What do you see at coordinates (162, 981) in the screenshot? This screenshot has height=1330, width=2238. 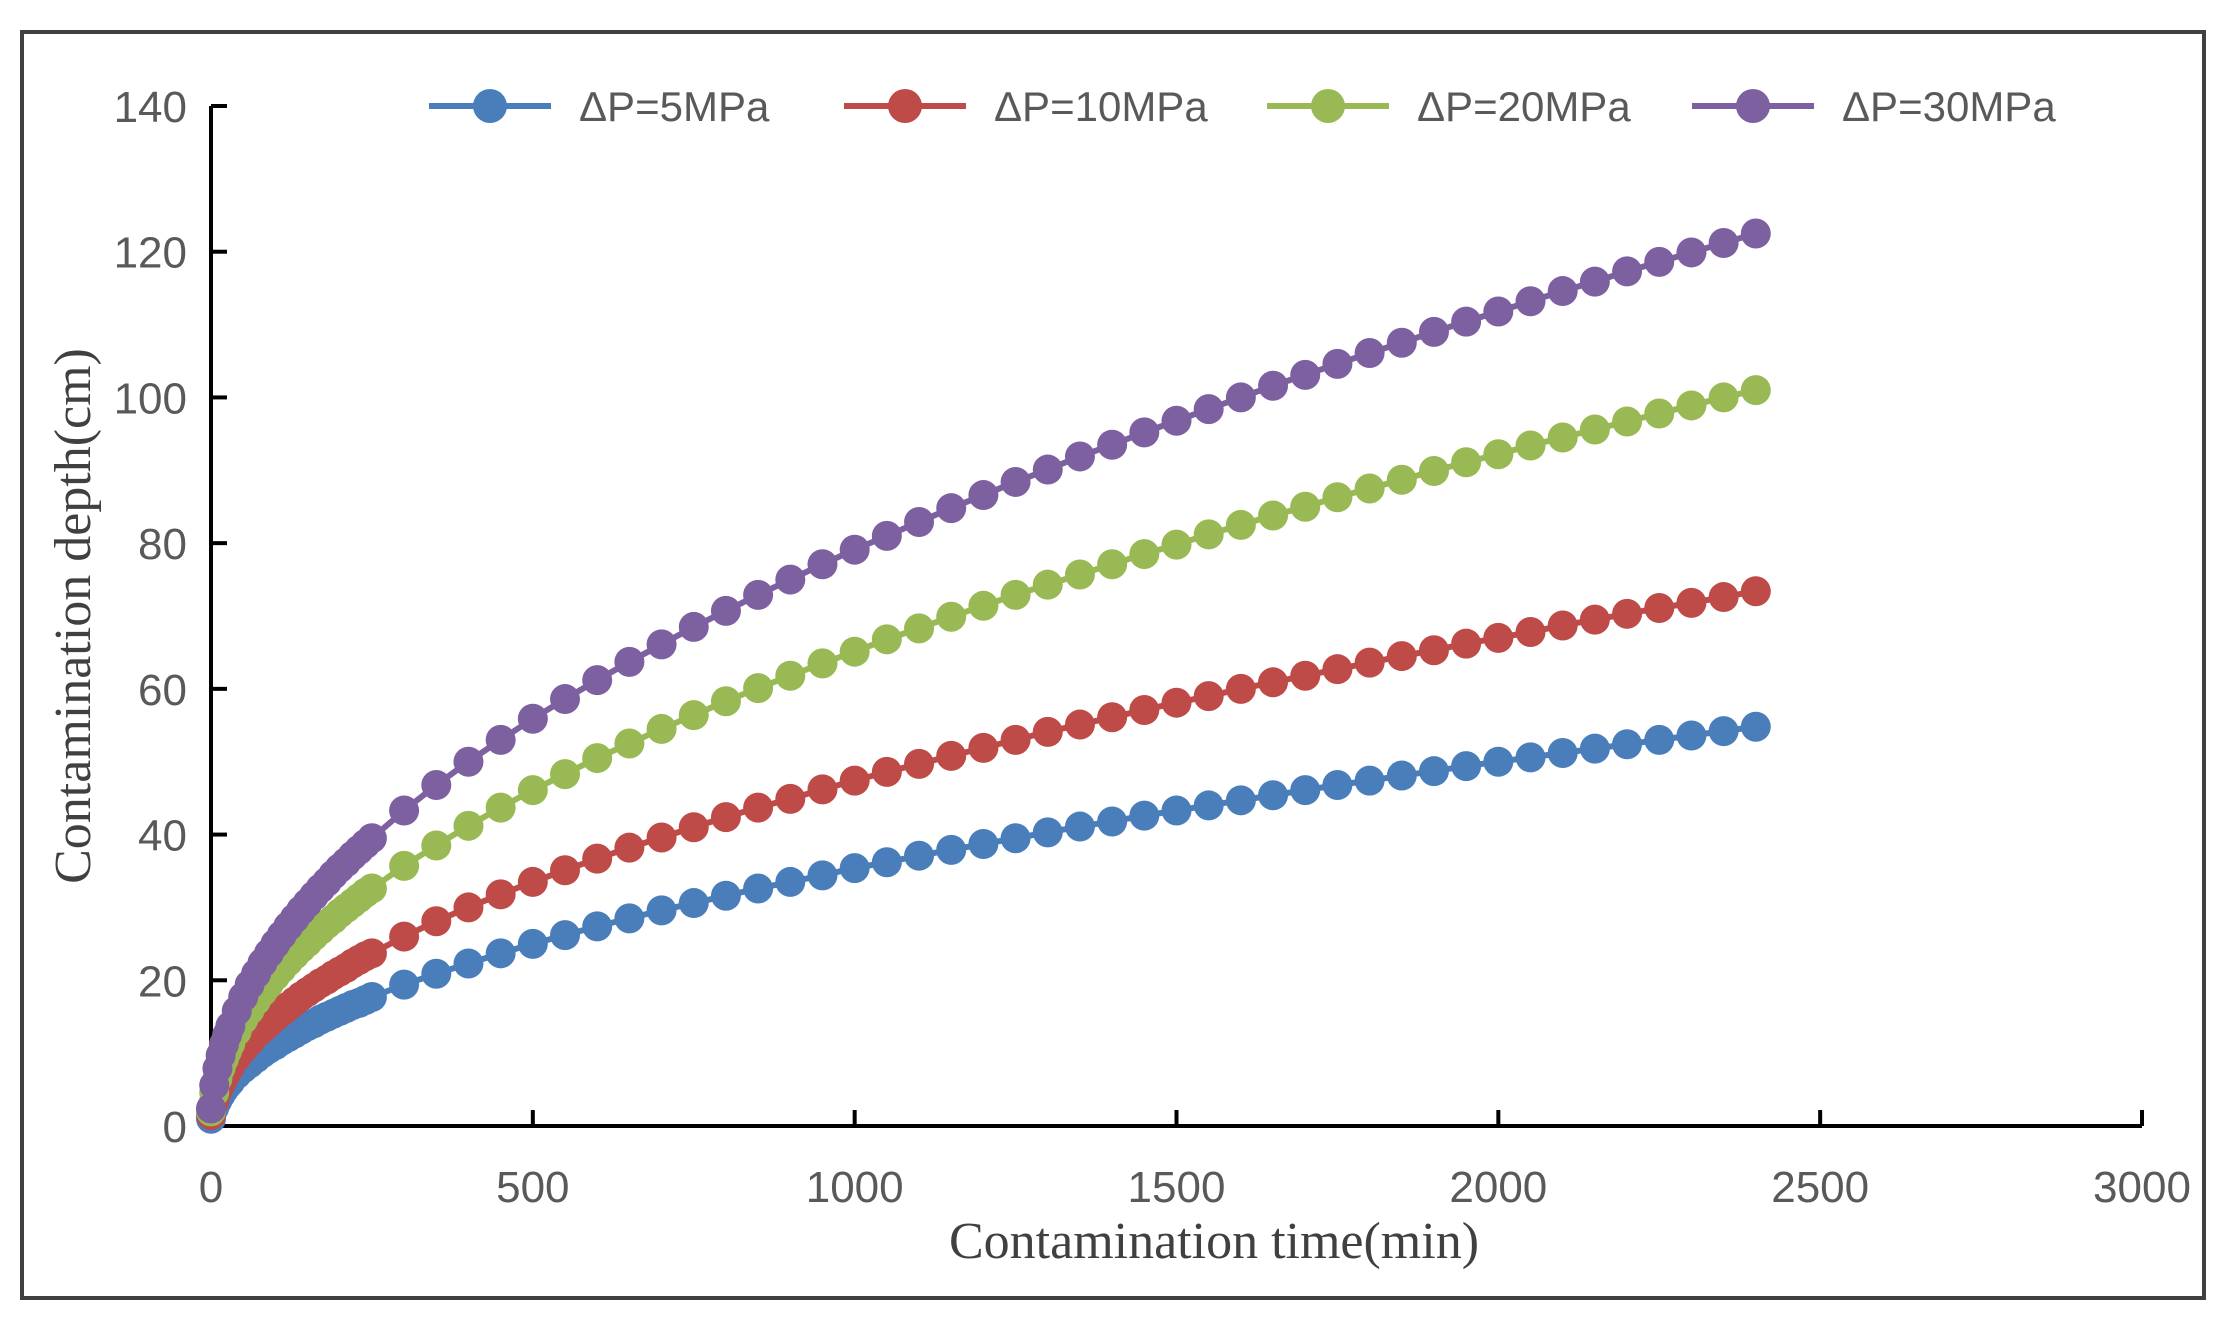 I see `y-tick-label: 20` at bounding box center [162, 981].